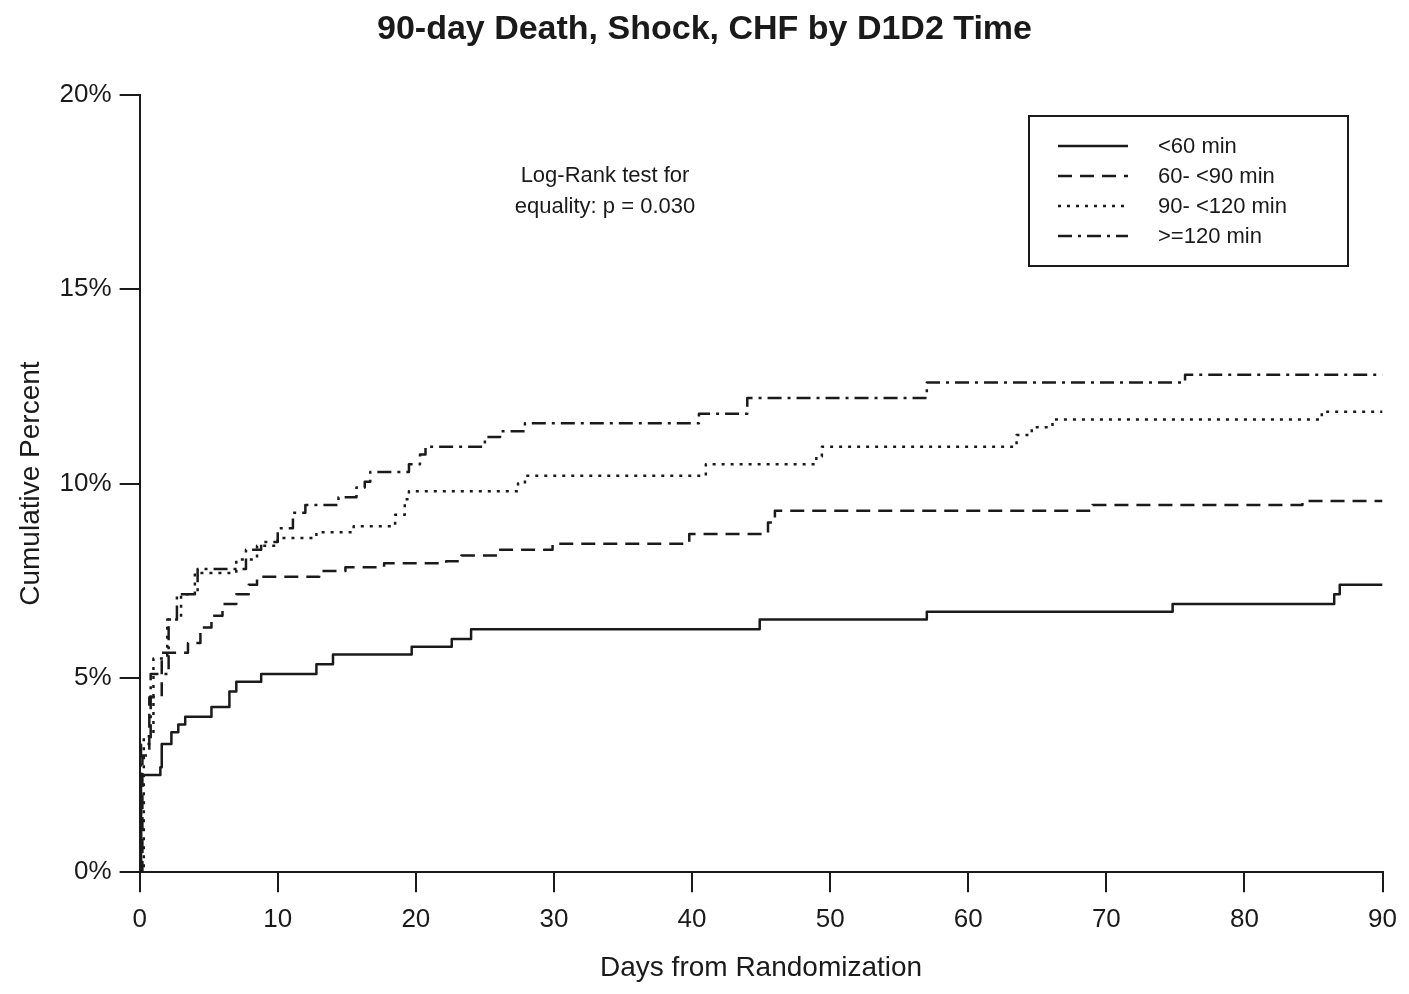 The width and height of the screenshot is (1409, 994). I want to click on legend-label: >=120 min, so click(1209, 236).